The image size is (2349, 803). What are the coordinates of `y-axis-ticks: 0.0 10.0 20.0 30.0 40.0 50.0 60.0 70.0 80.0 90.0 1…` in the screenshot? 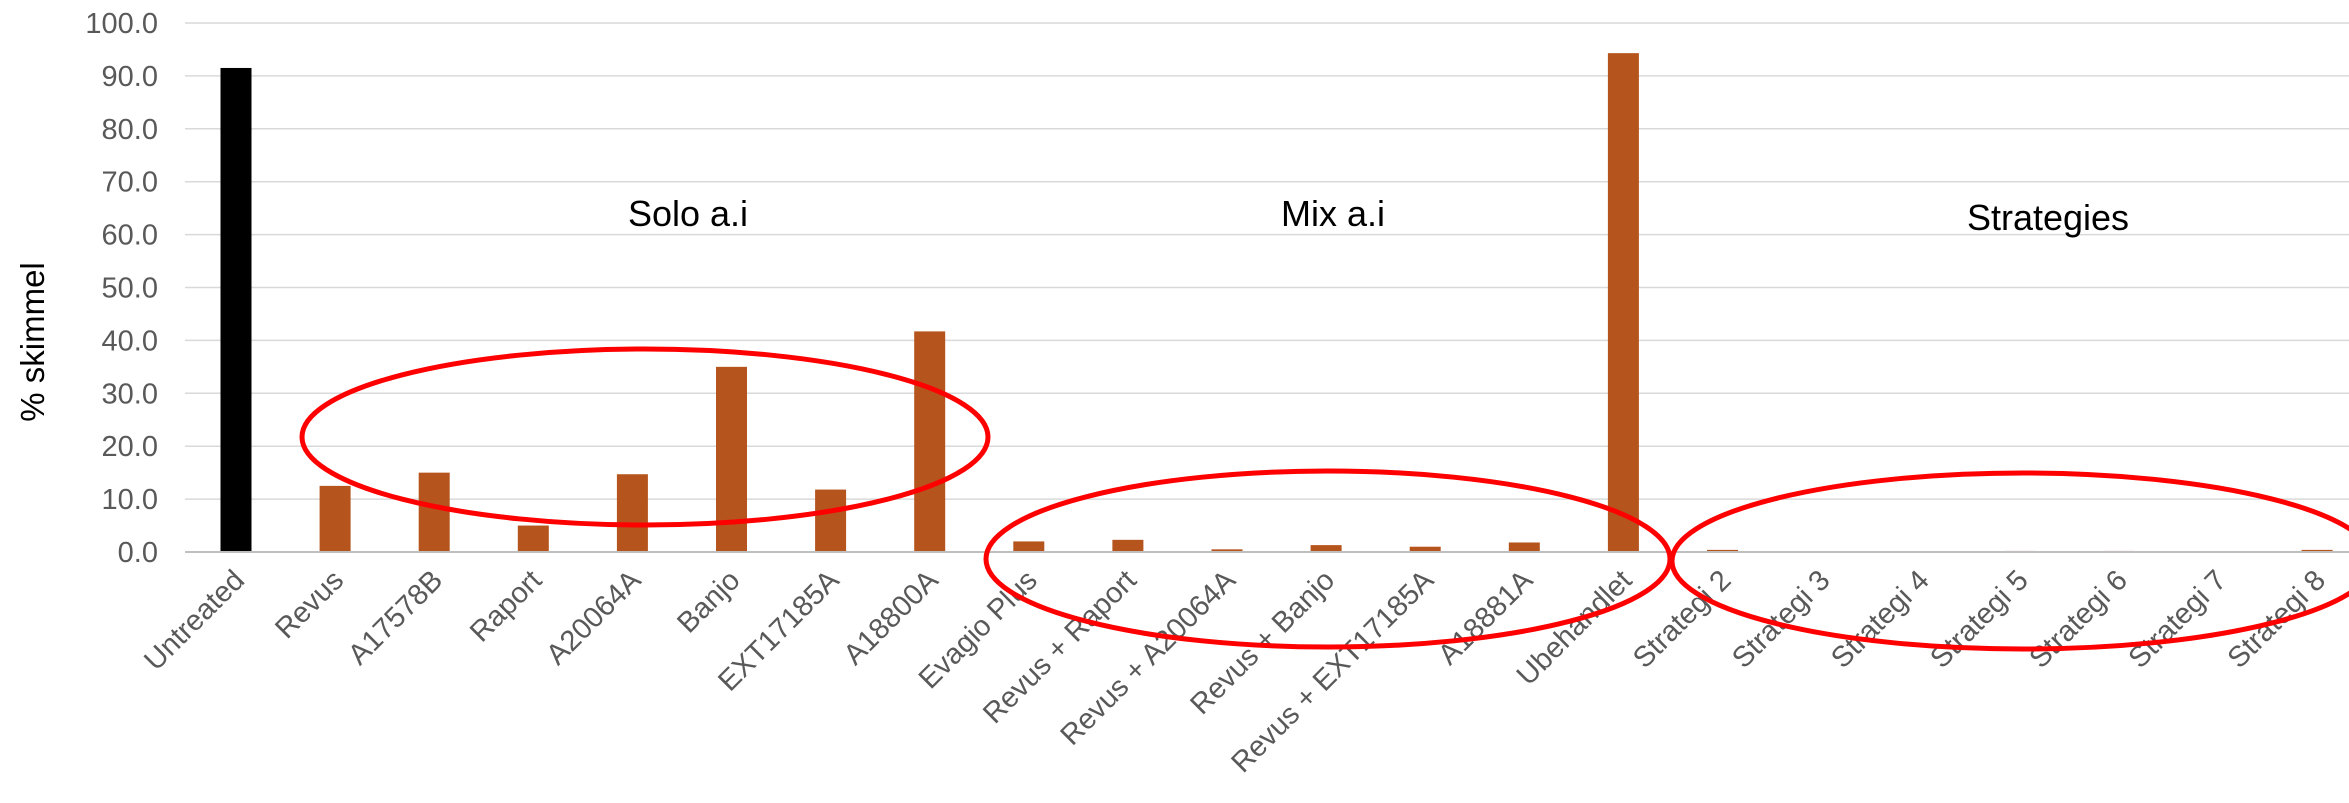 It's located at (121, 288).